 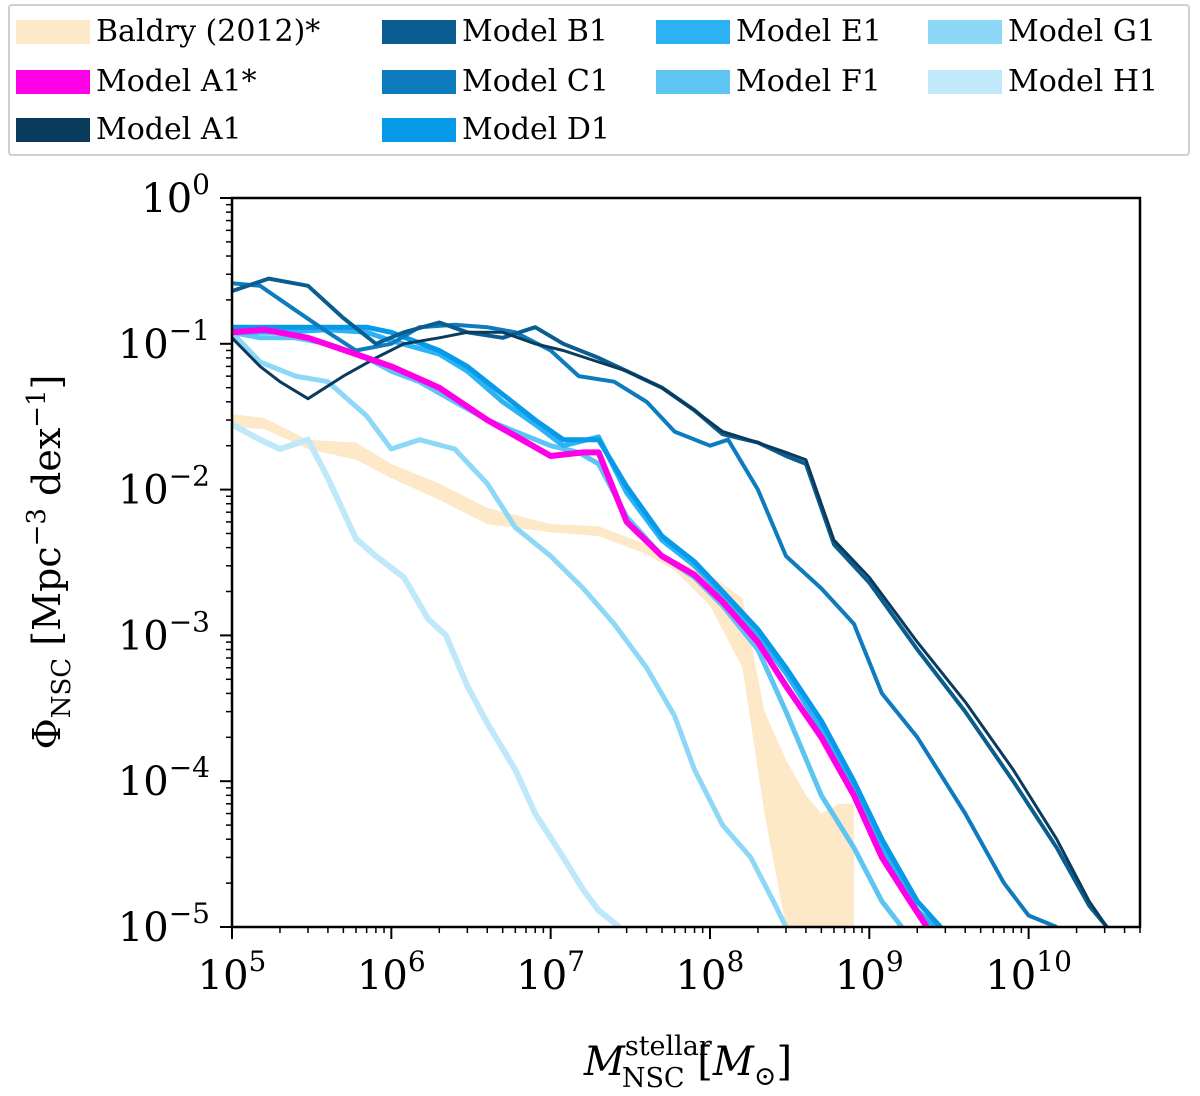 I want to click on y-tick-label: 10⁻², so click(x=164, y=487).